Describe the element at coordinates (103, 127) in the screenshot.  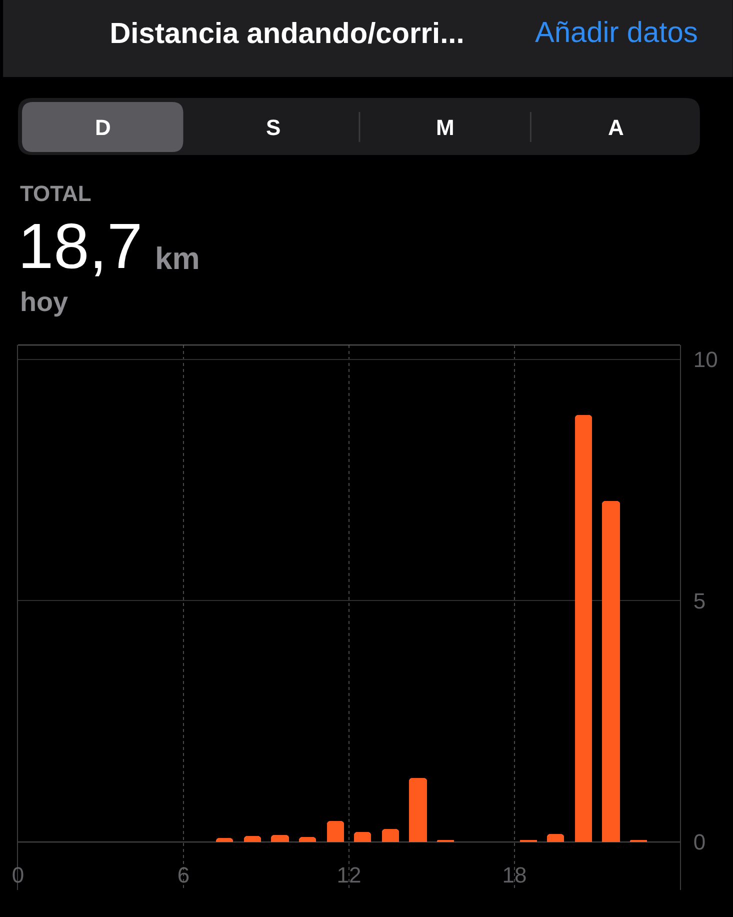
I see `text: D` at that location.